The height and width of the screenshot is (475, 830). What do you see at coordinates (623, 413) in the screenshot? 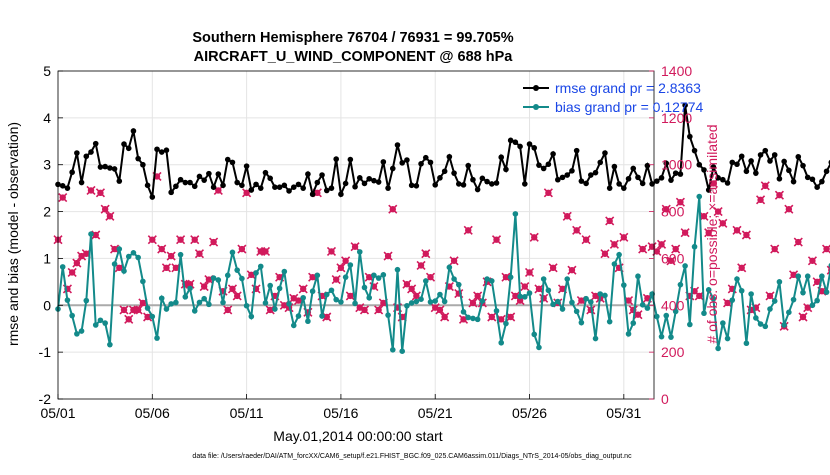
I see `x-tick-label: 05/31` at bounding box center [623, 413].